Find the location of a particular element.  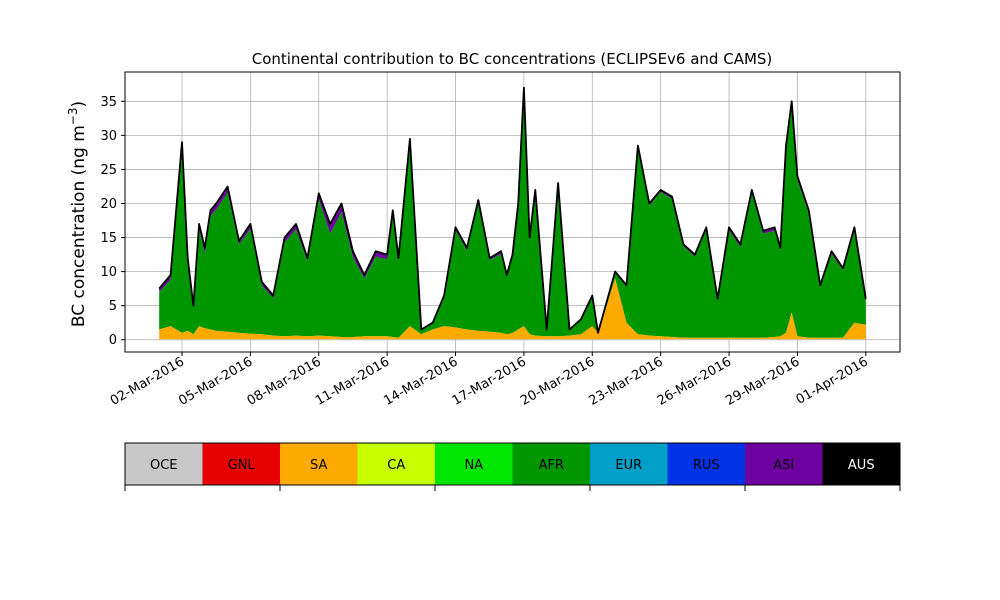

x-tick-label: 26-Mar-2016 is located at coordinates (694, 381).